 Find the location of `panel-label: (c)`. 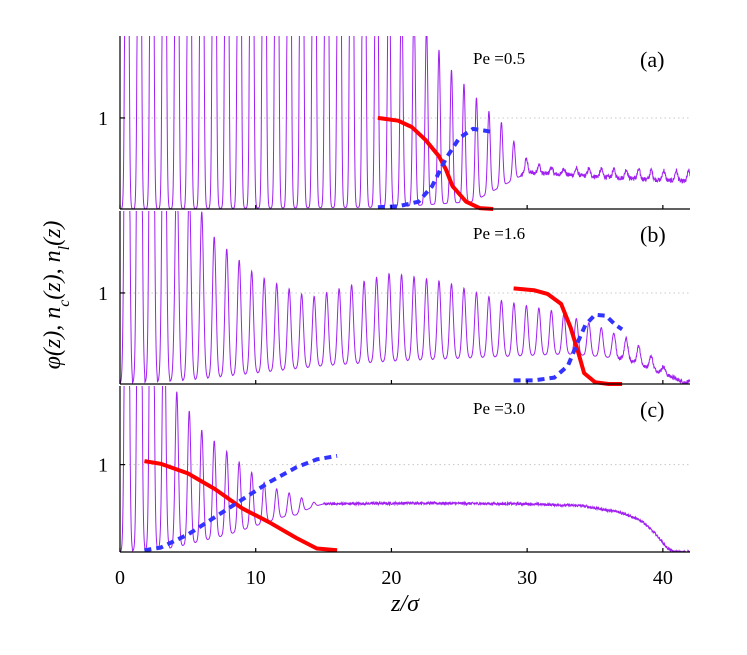

panel-label: (c) is located at coordinates (652, 409).